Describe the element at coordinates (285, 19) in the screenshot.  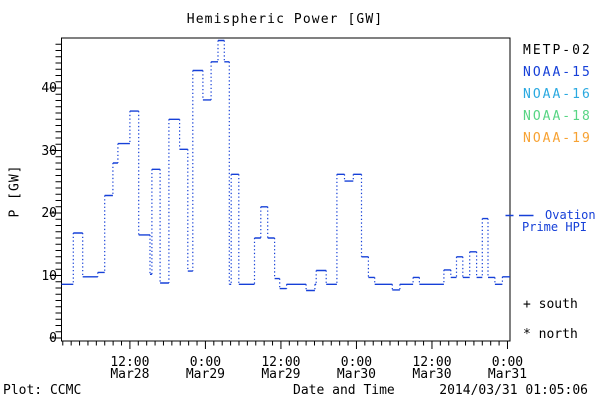
I see `chart-title: Hemispheric Power [GW]` at that location.